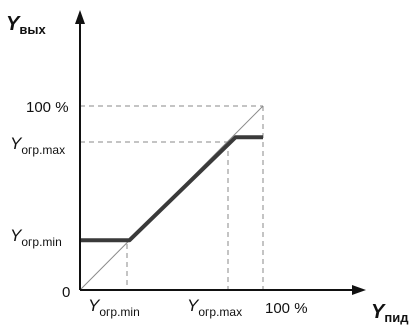  Describe the element at coordinates (286, 308) in the screenshot. I see `x-100-label: 100 %` at that location.